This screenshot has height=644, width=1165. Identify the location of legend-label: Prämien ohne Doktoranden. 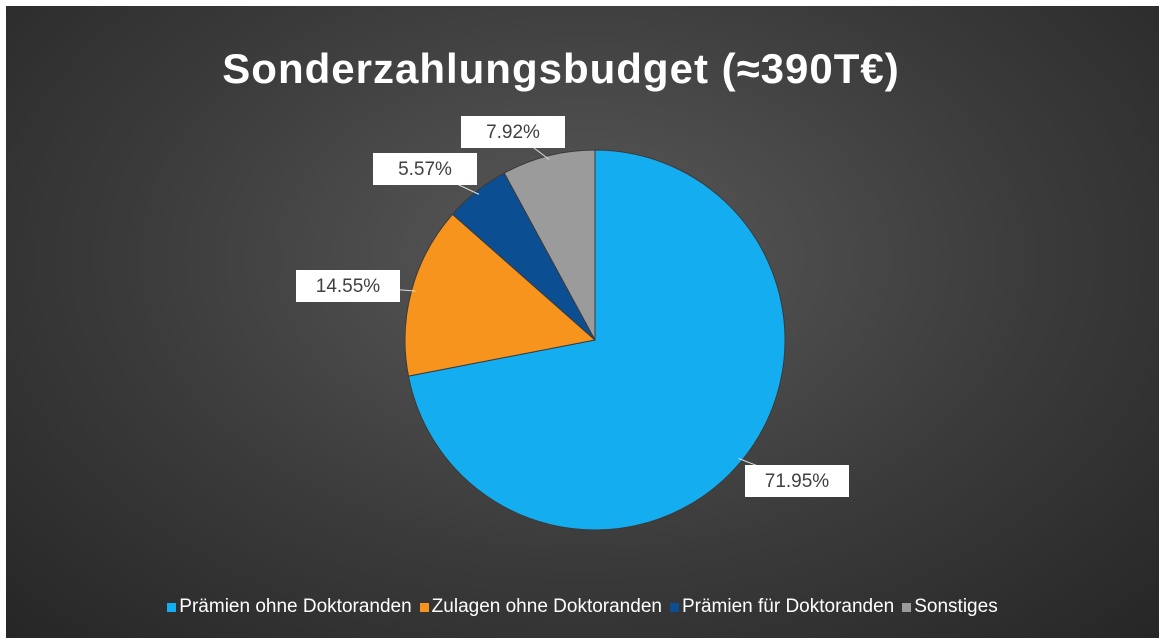
(295, 606).